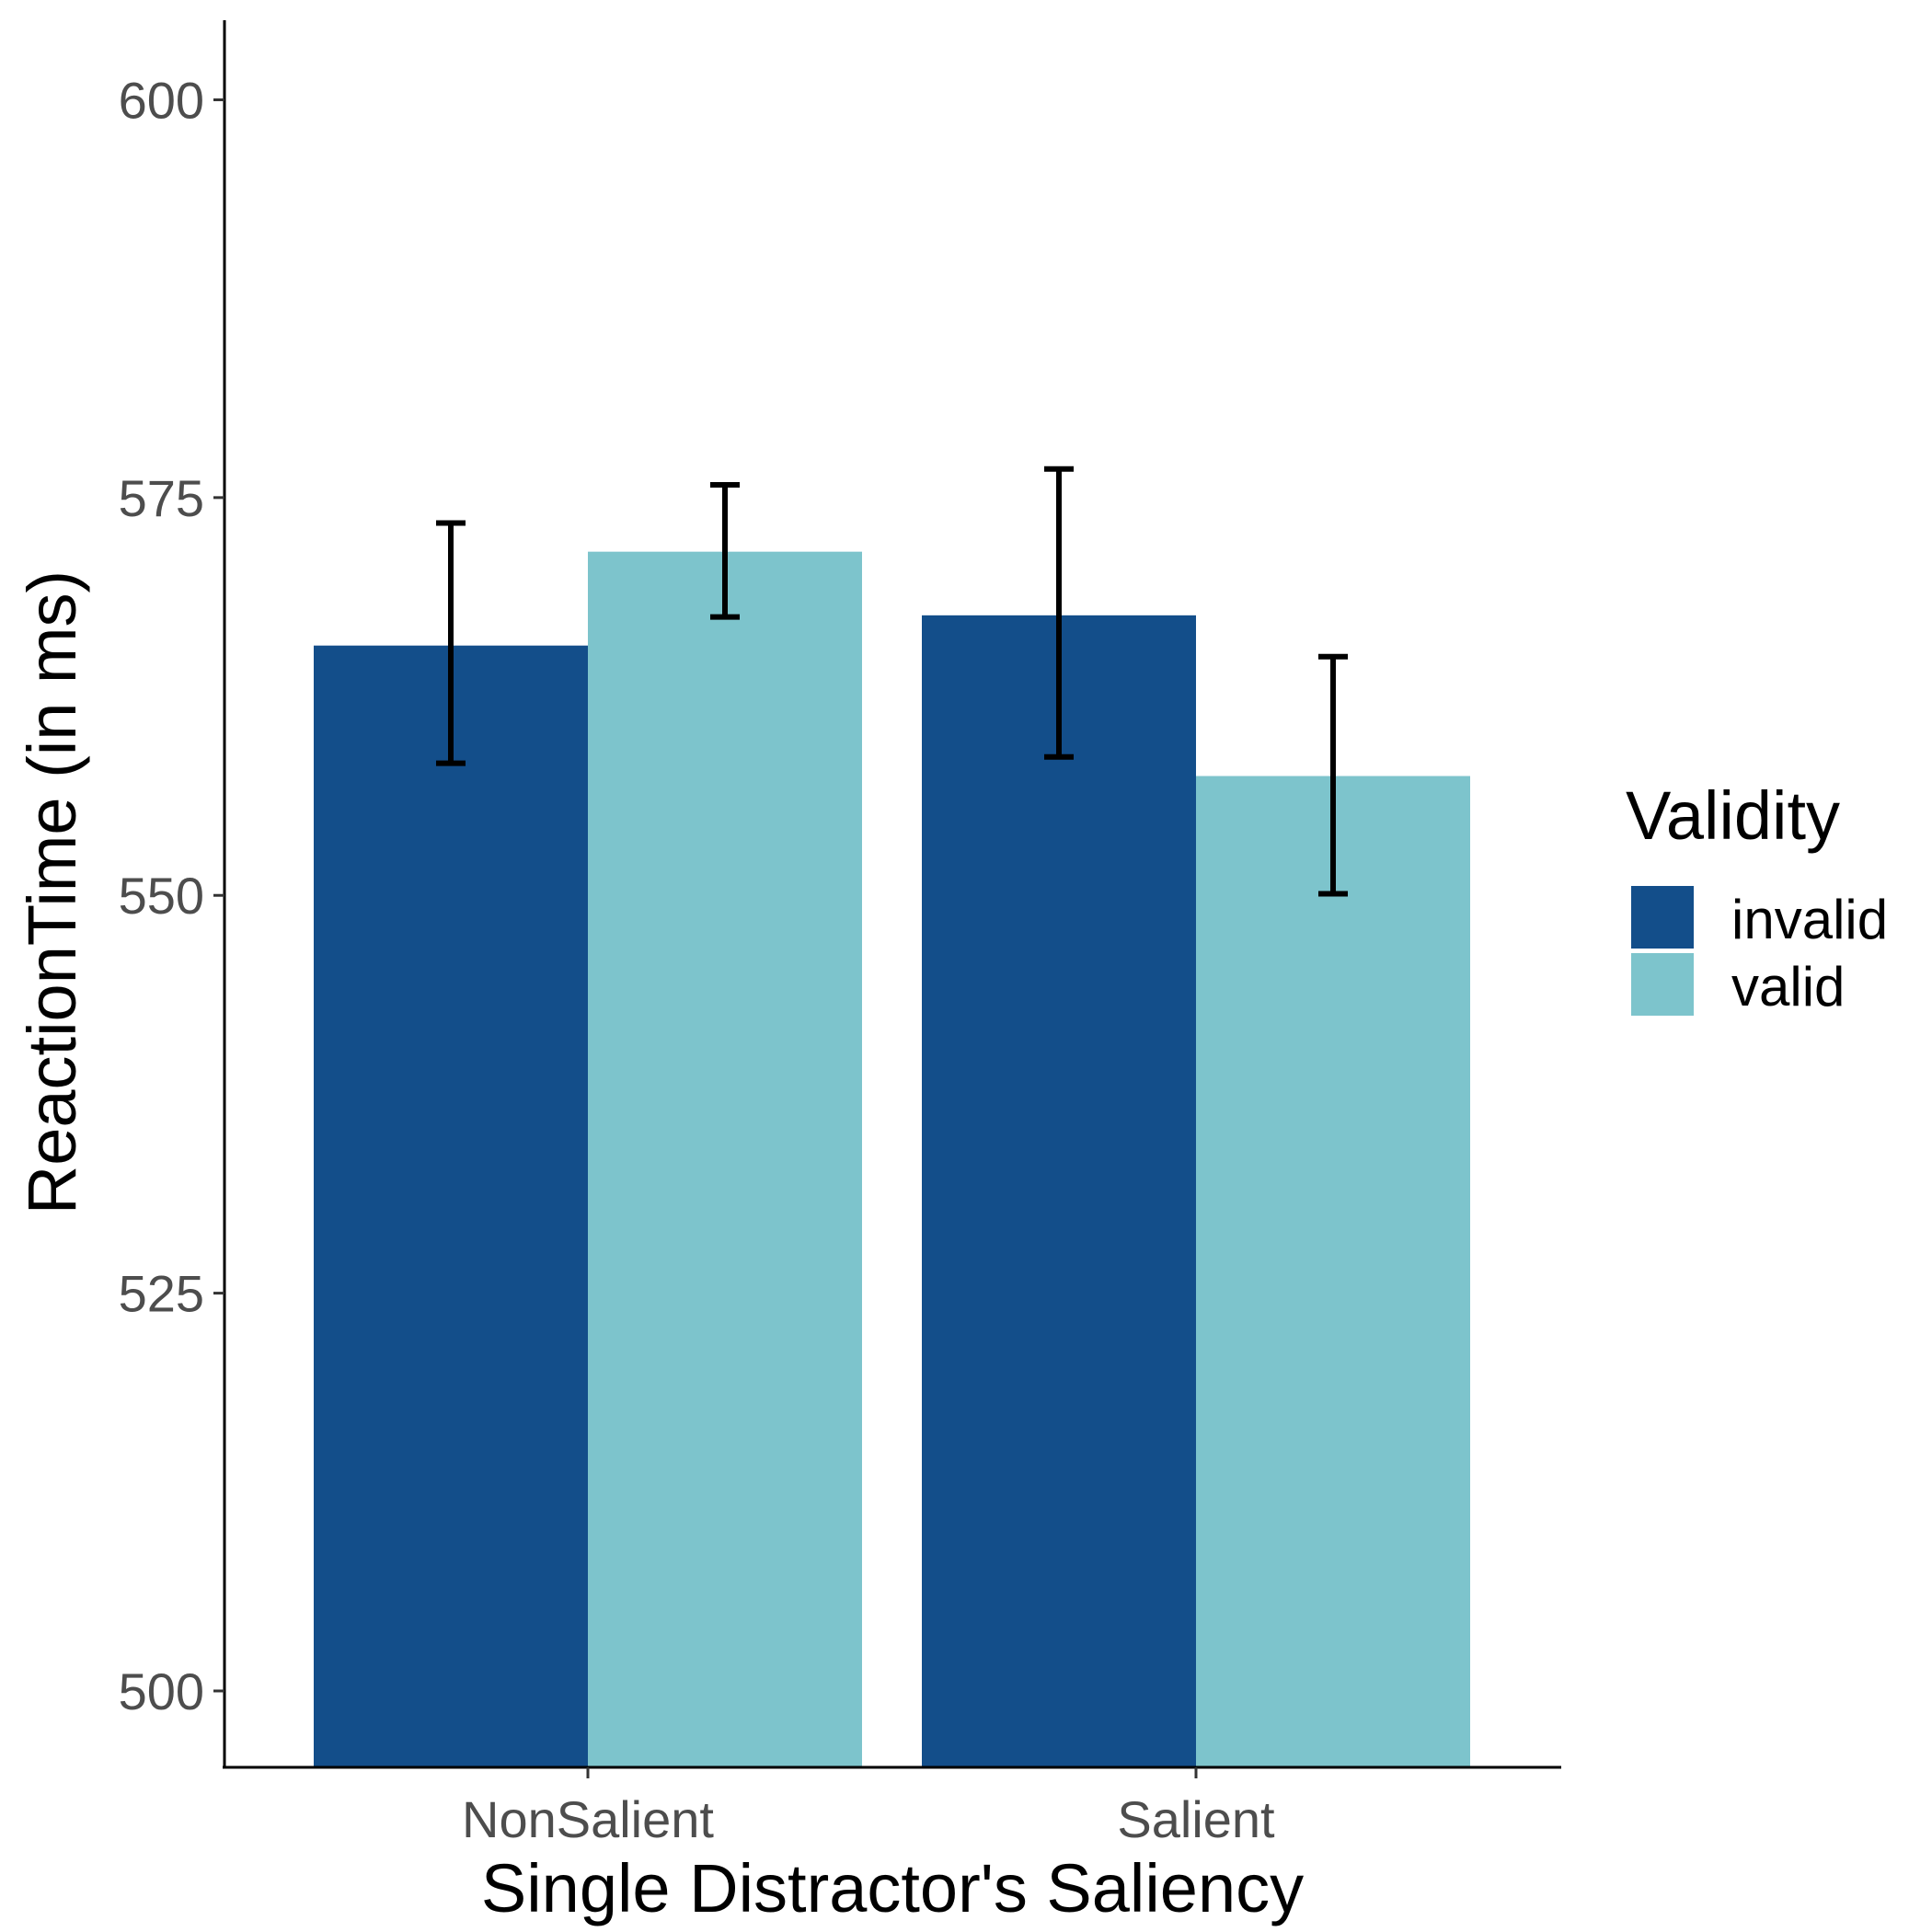 This screenshot has height=1932, width=1932. I want to click on y-tick-label-525: 525, so click(161, 1294).